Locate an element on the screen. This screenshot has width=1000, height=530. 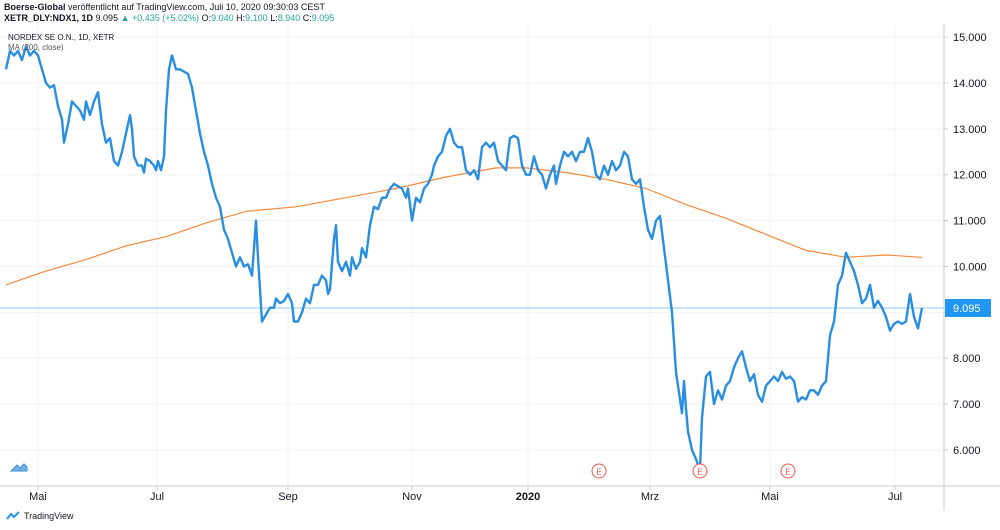
footer-brand: TradingView is located at coordinates (40, 516).